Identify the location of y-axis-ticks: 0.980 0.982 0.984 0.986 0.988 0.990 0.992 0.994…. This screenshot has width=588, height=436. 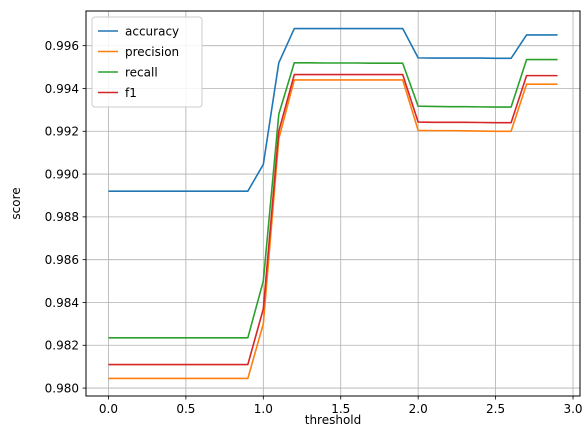
(65, 217).